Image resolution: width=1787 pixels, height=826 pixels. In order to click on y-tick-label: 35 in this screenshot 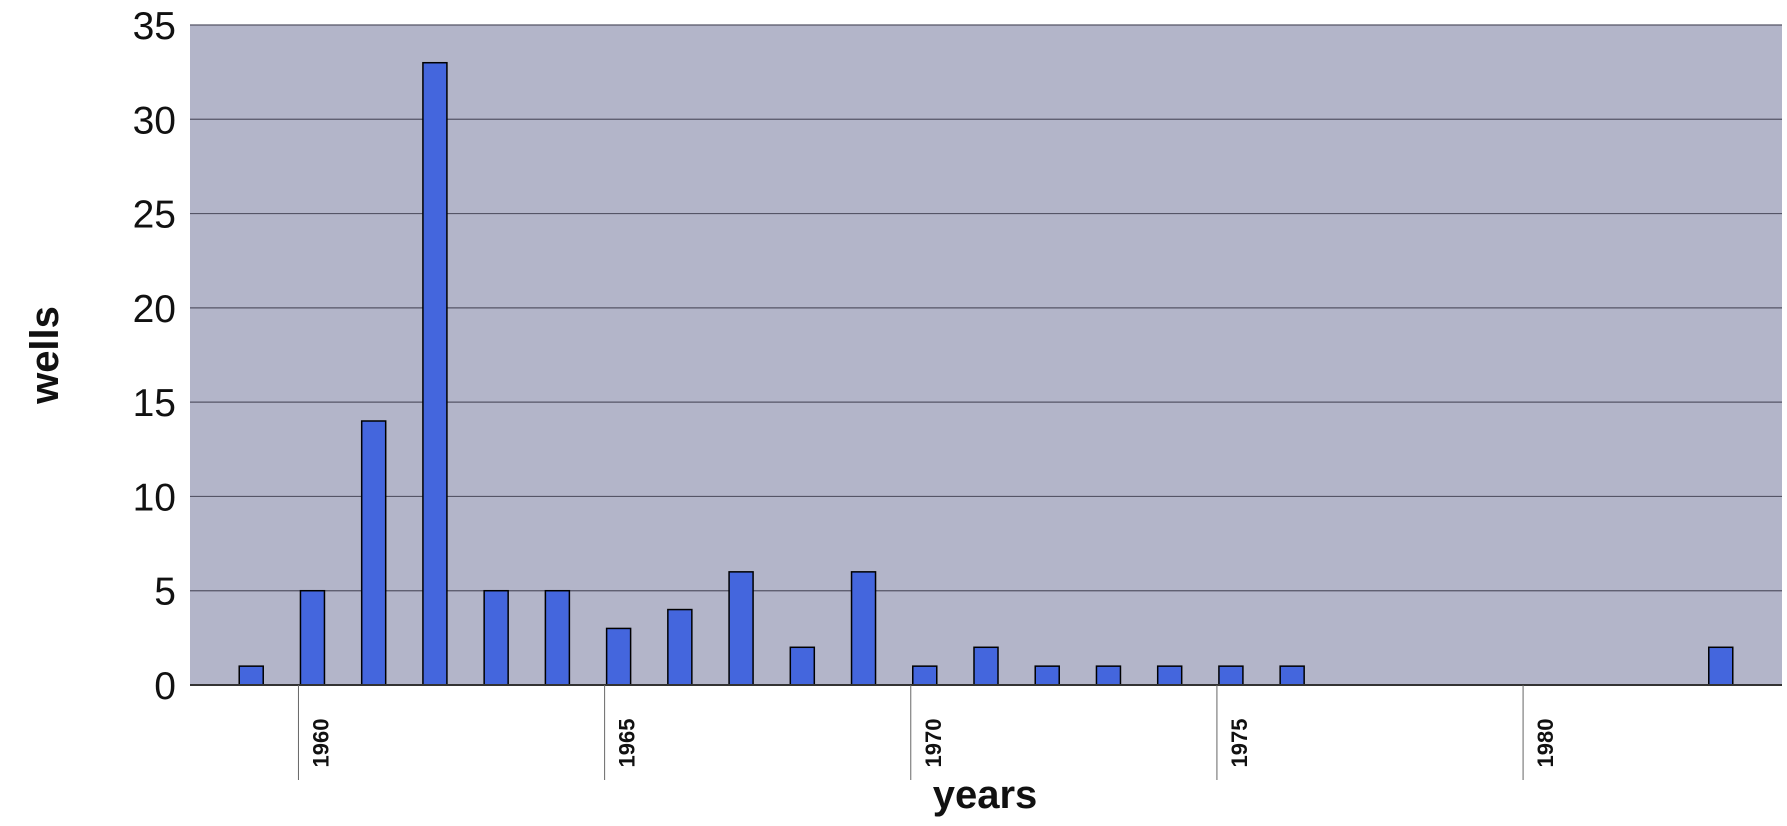, I will do `click(154, 26)`.